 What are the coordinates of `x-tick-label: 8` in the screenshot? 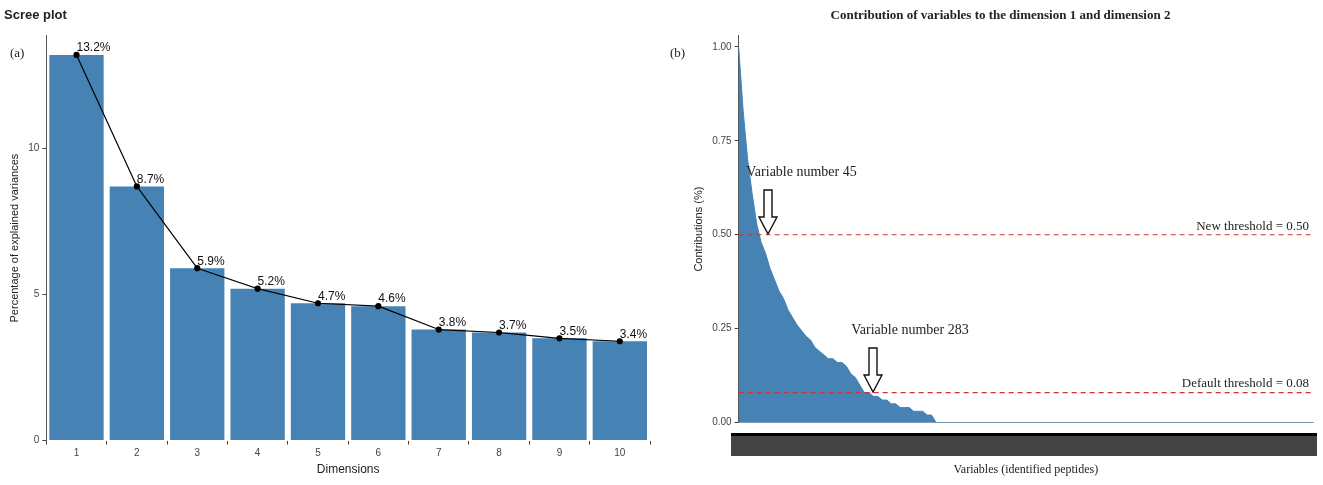 It's located at (499, 453).